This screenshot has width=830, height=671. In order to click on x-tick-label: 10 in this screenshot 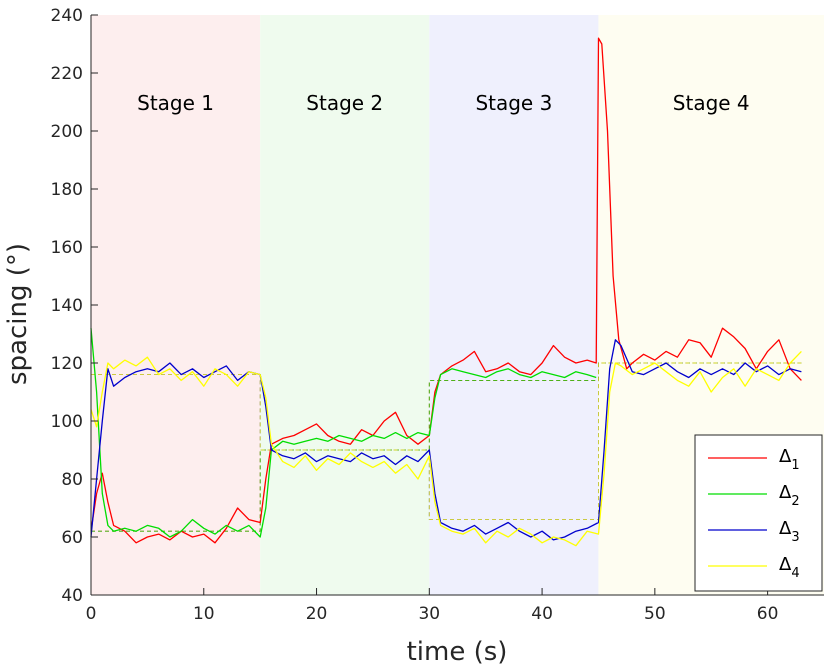, I will do `click(204, 614)`.